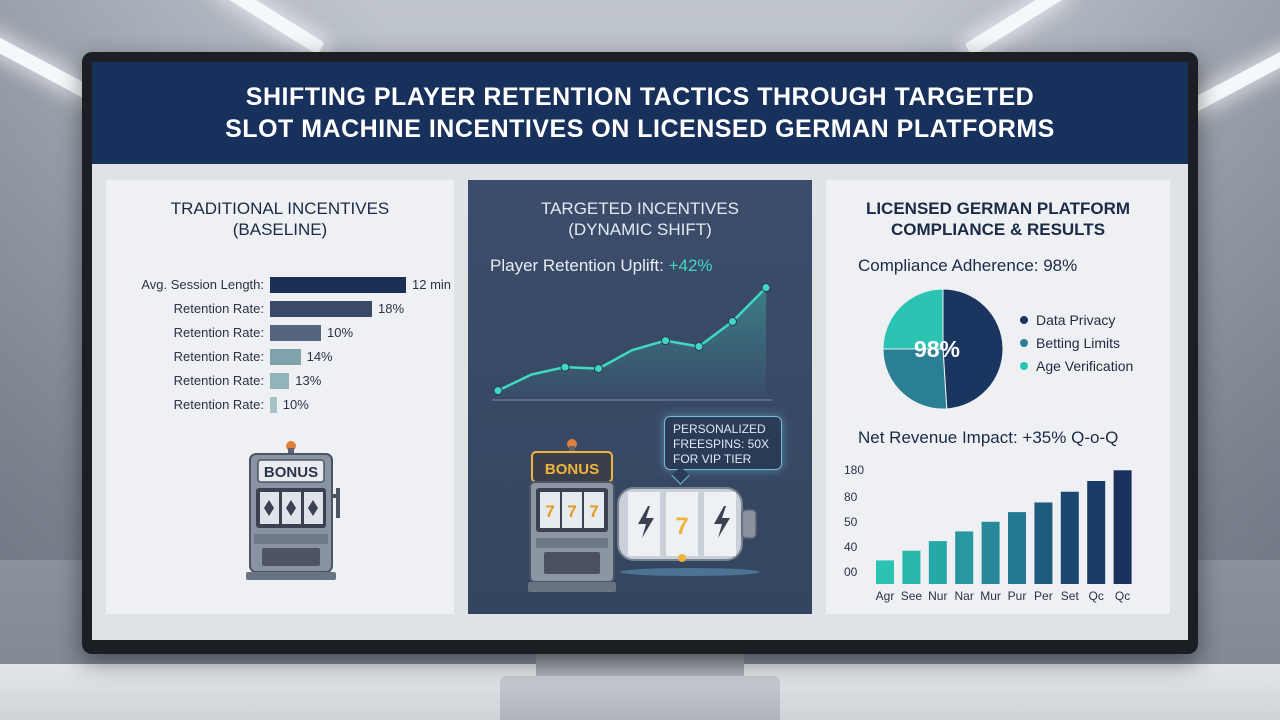 Image resolution: width=1280 pixels, height=720 pixels. I want to click on hbar-row: Retention Rate: 13%, so click(280, 381).